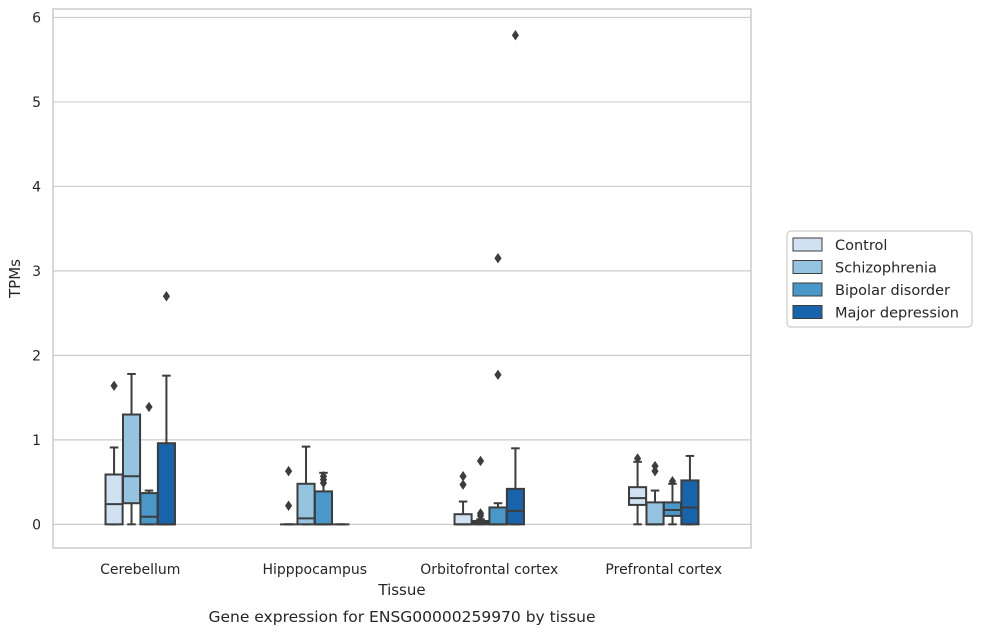  I want to click on x-axis-label: Tissue, so click(401, 590).